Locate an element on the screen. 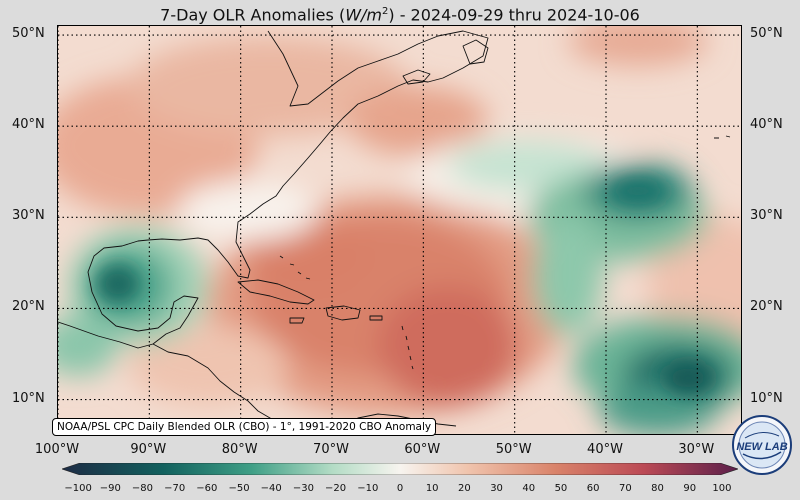  colorbar-tick-label: 40 is located at coordinates (529, 488).